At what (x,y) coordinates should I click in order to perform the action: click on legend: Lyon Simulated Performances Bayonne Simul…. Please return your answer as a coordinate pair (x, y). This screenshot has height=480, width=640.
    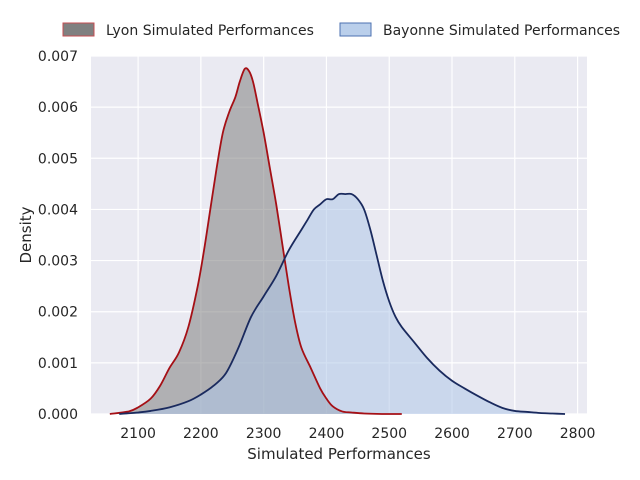
    Looking at the image, I should click on (341, 30).